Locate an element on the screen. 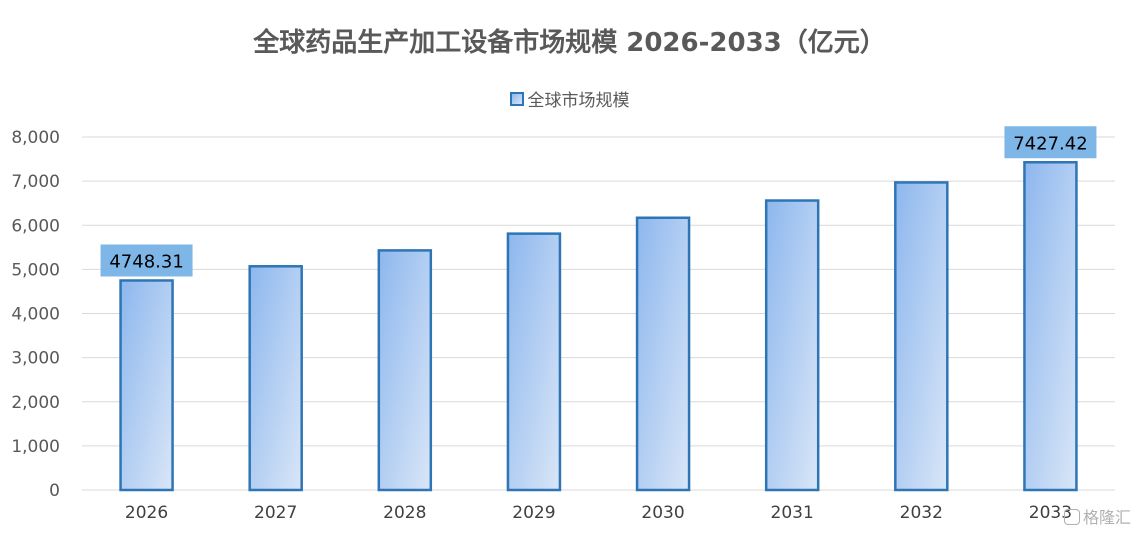 This screenshot has width=1139, height=536. y-tick-label: 5,000 is located at coordinates (35, 270).